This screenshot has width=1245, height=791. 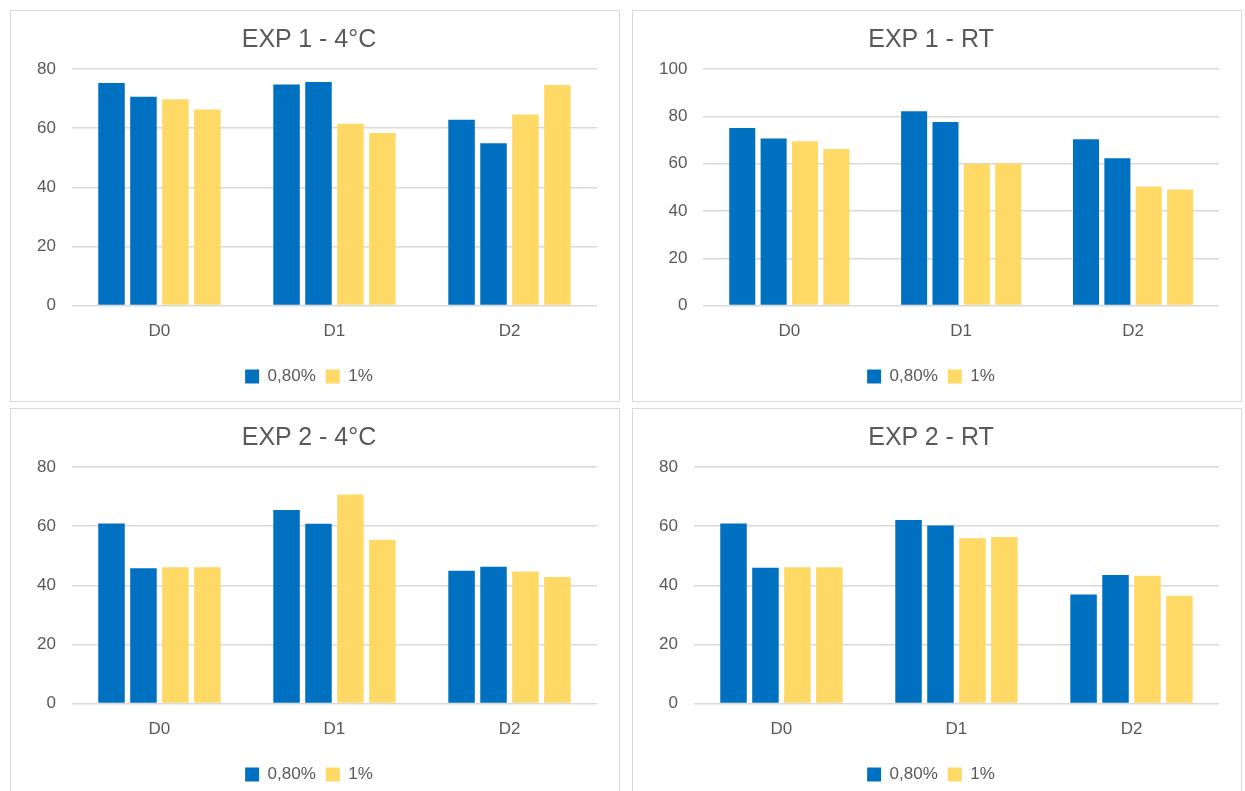 What do you see at coordinates (673, 68) in the screenshot?
I see `y-tick-label: 100` at bounding box center [673, 68].